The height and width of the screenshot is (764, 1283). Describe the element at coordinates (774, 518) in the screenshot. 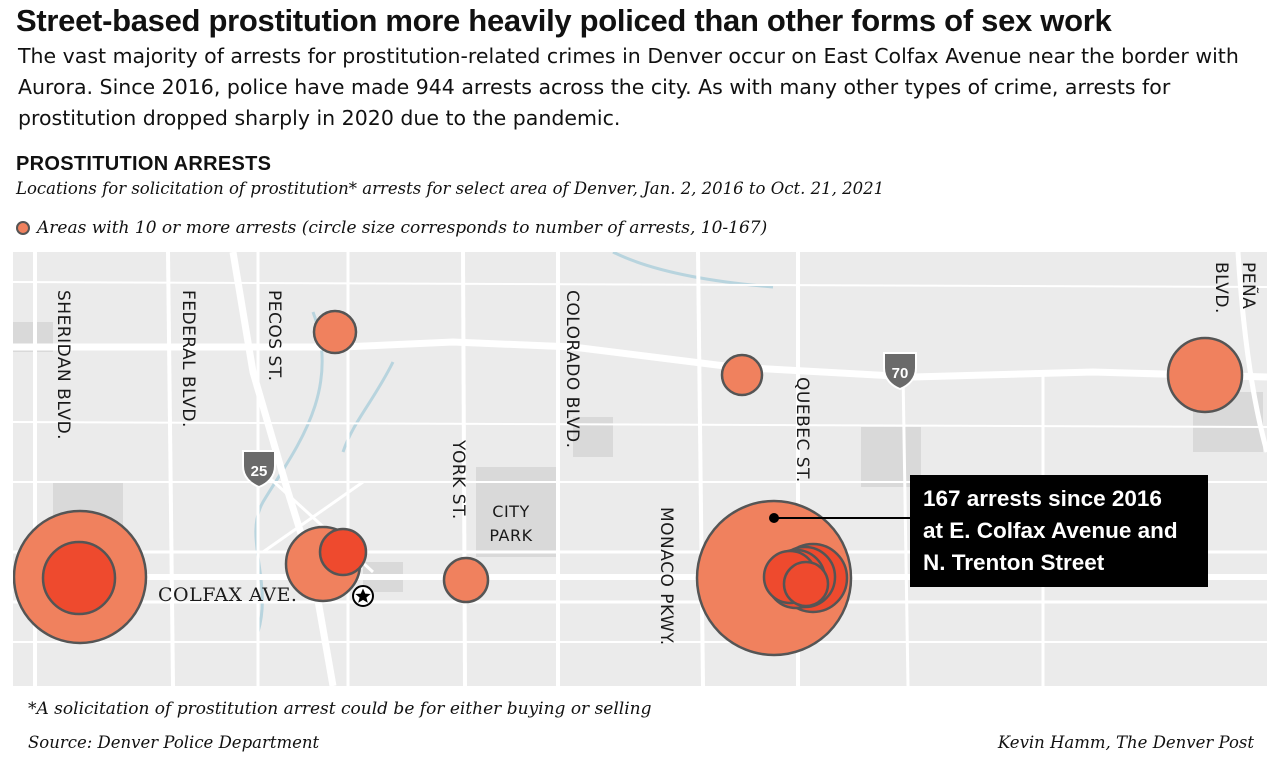

I see `callout-dot` at that location.